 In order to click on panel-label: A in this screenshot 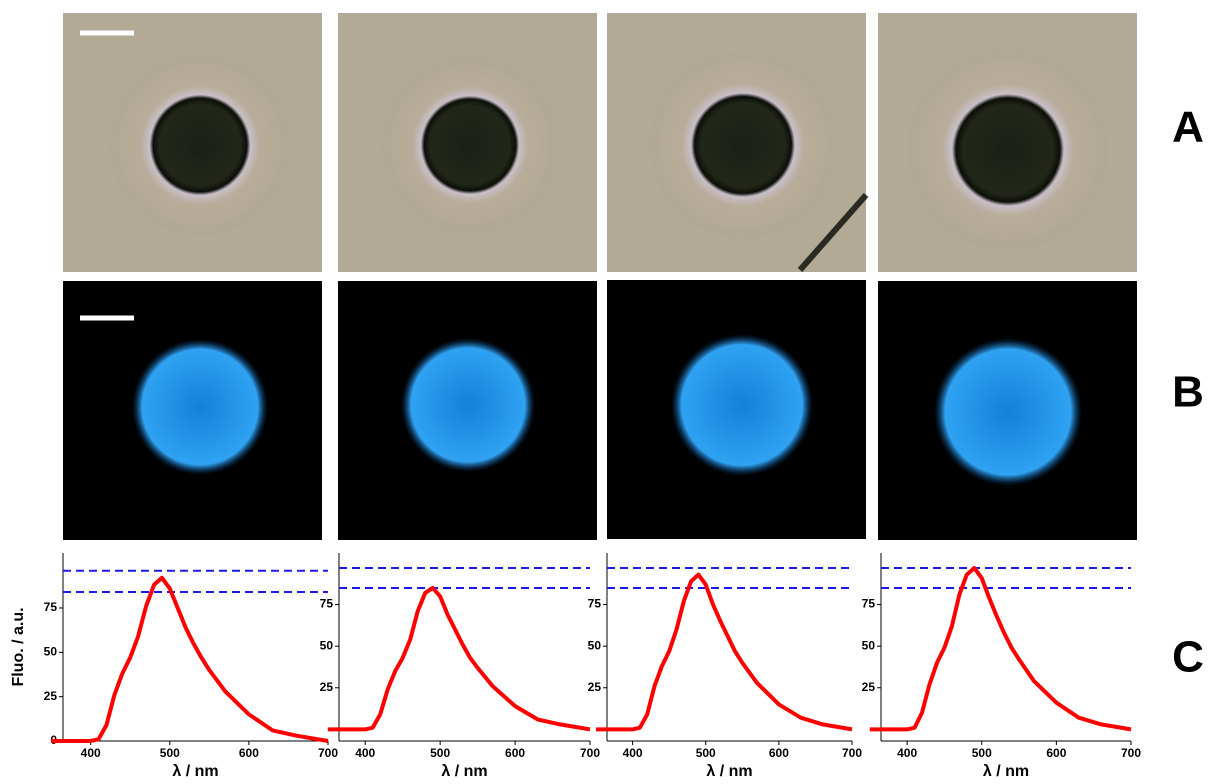, I will do `click(1188, 127)`.